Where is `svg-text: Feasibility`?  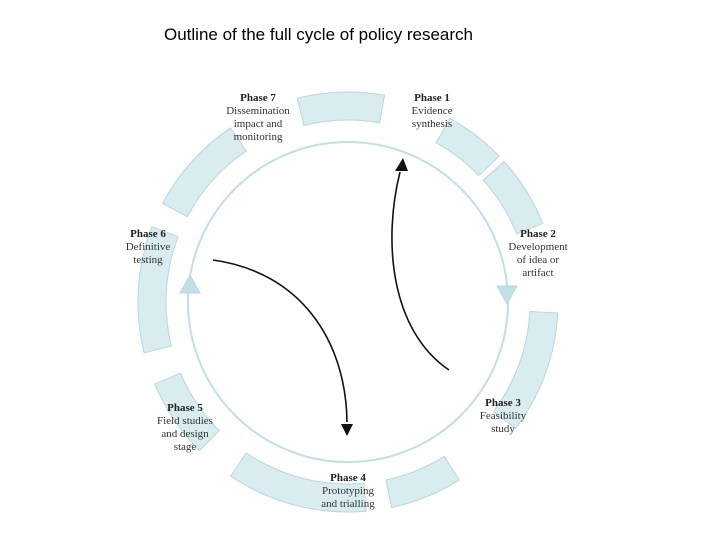 svg-text: Feasibility is located at coordinates (503, 416).